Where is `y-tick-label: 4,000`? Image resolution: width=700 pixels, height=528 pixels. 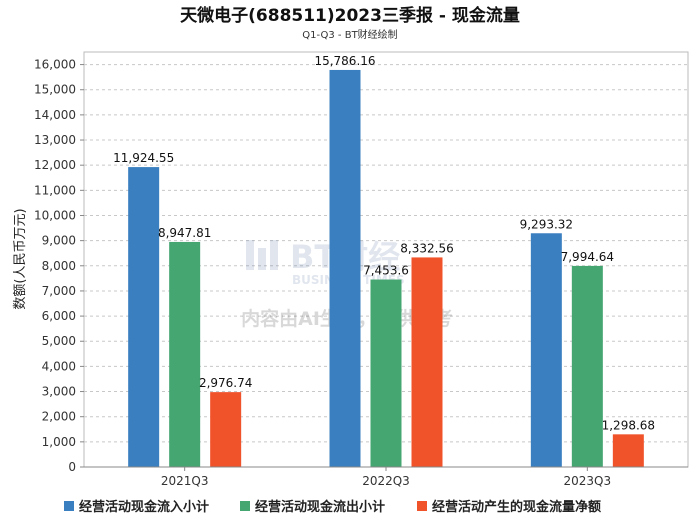
y-tick-label: 4,000 is located at coordinates (59, 366).